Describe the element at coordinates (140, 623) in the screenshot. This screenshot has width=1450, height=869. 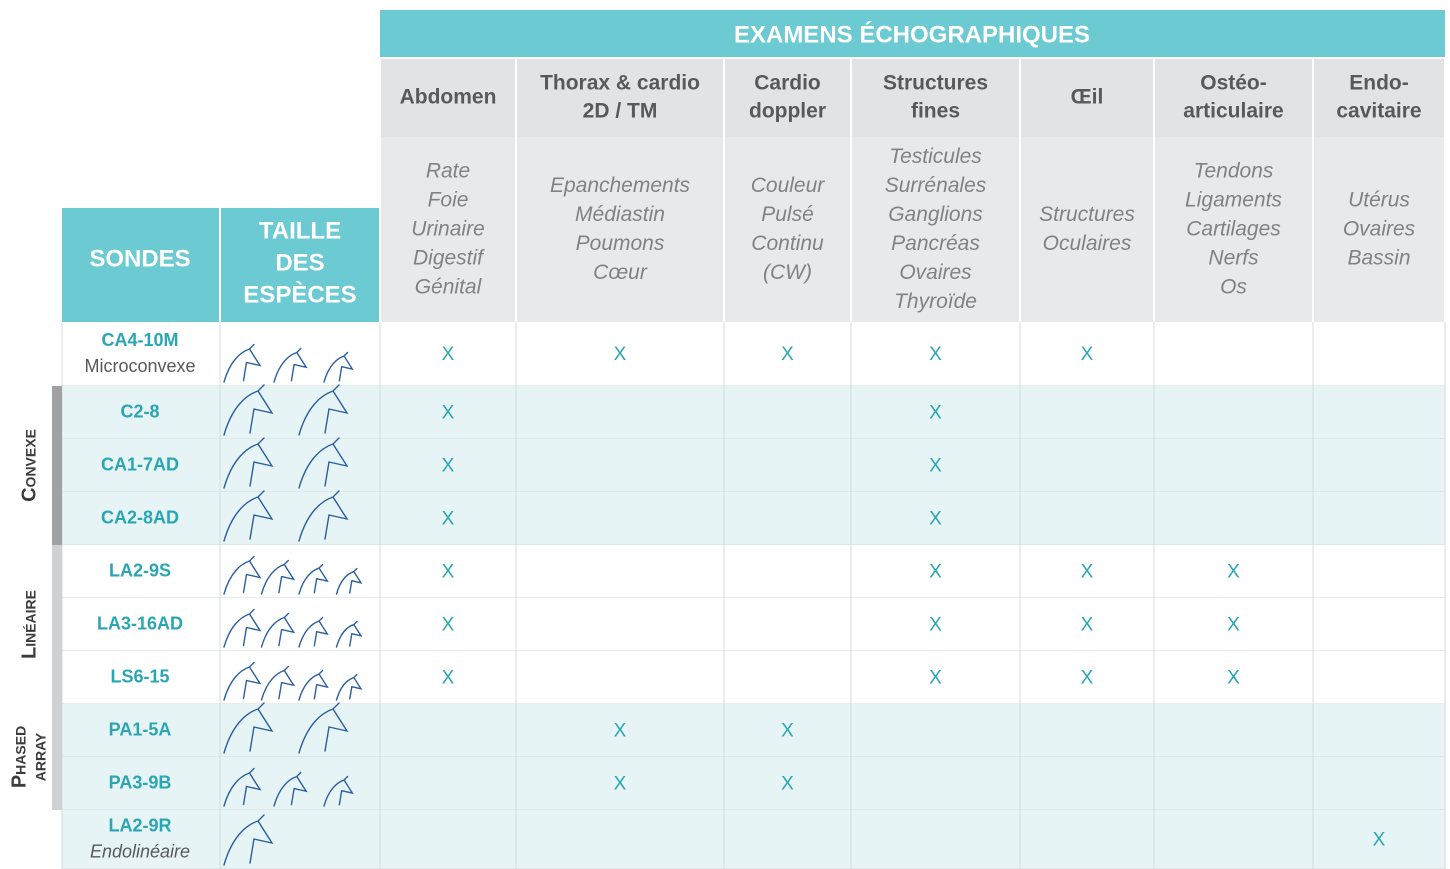
I see `probe-name: LA3-16AD` at that location.